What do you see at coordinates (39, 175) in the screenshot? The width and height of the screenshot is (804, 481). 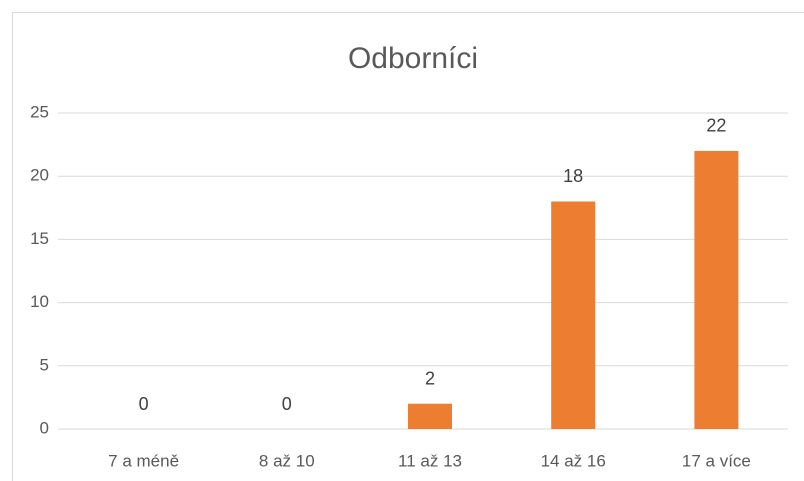 I see `y-tick-label: 20` at bounding box center [39, 175].